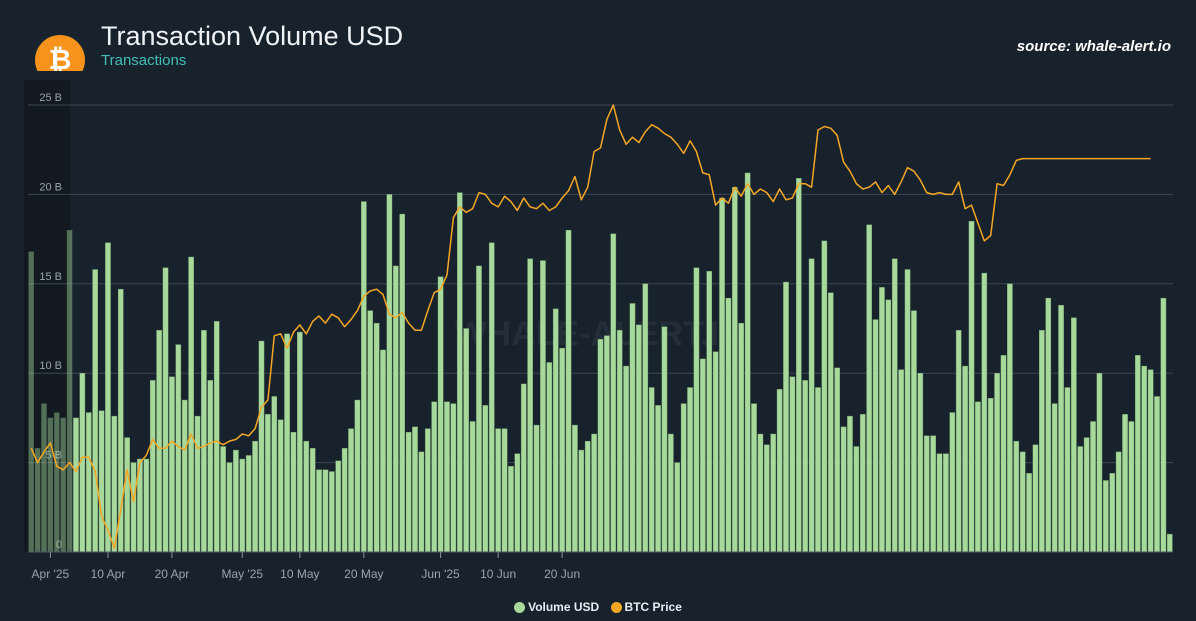  Describe the element at coordinates (363, 574) in the screenshot. I see `x-tick-label: 20 May` at that location.